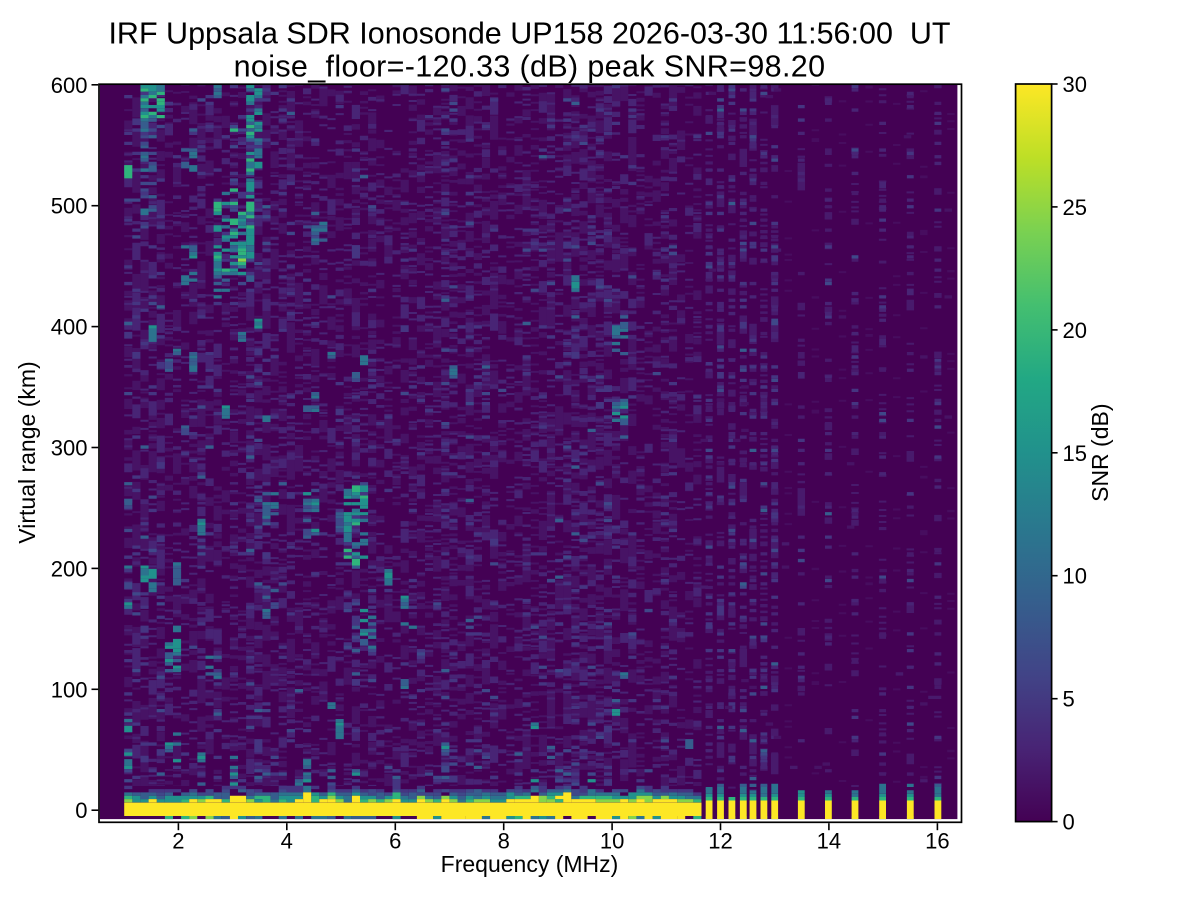 This screenshot has height=900, width=1200. Describe the element at coordinates (69, 327) in the screenshot. I see `svg-text: 400` at that location.